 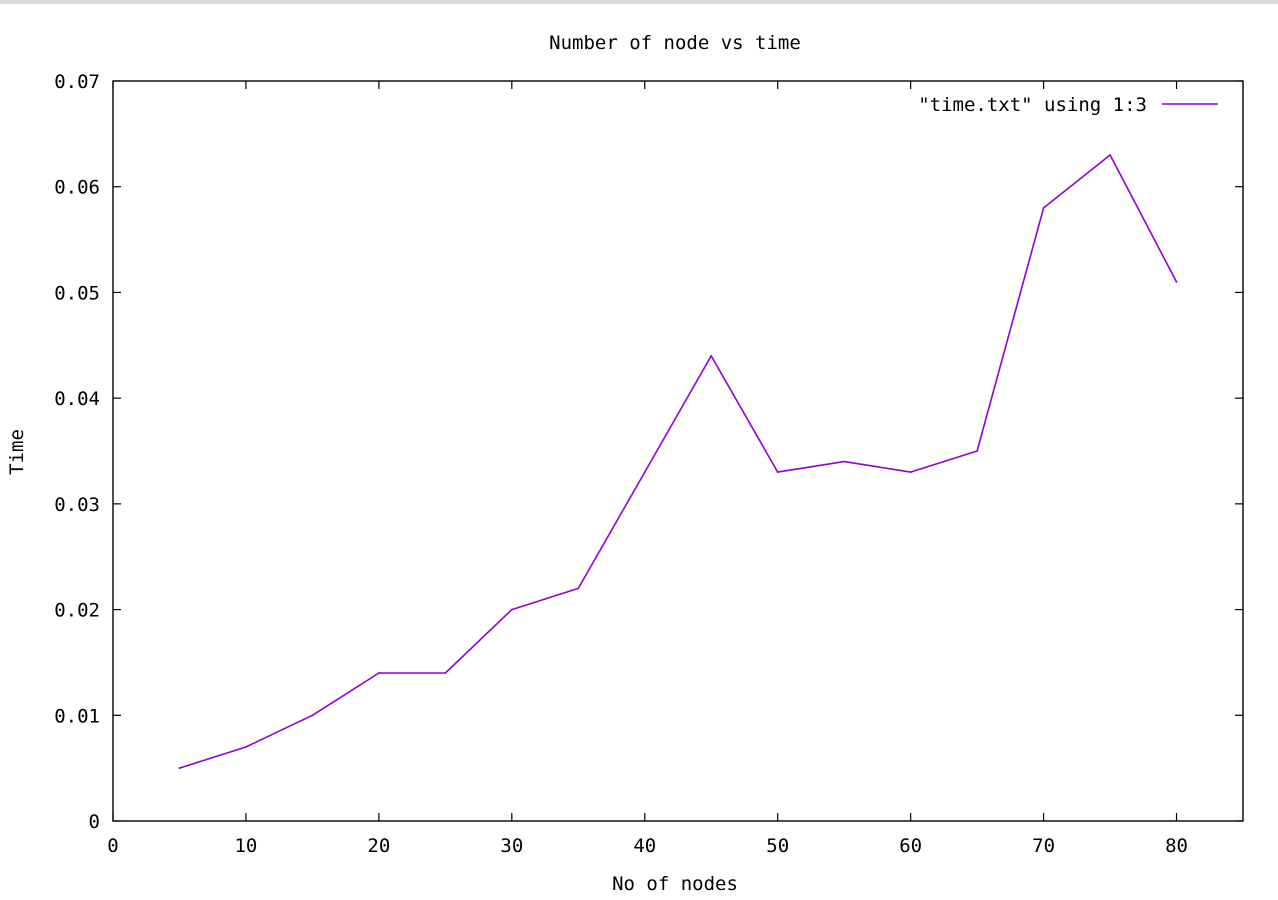 I want to click on x-tick-label: 10, so click(x=245, y=846).